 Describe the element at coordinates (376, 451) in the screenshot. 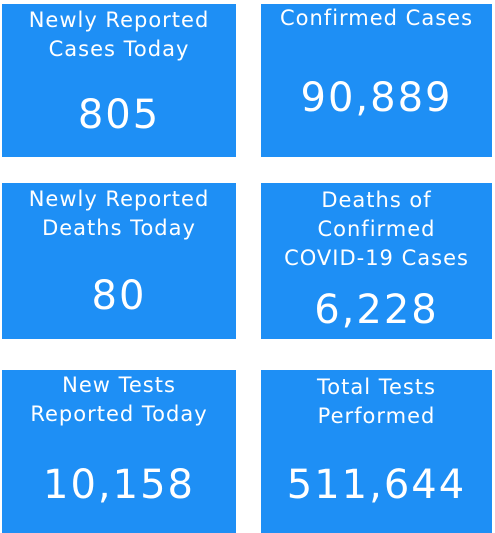

I see `stat-tile: Total Tests Performed 511,644` at that location.